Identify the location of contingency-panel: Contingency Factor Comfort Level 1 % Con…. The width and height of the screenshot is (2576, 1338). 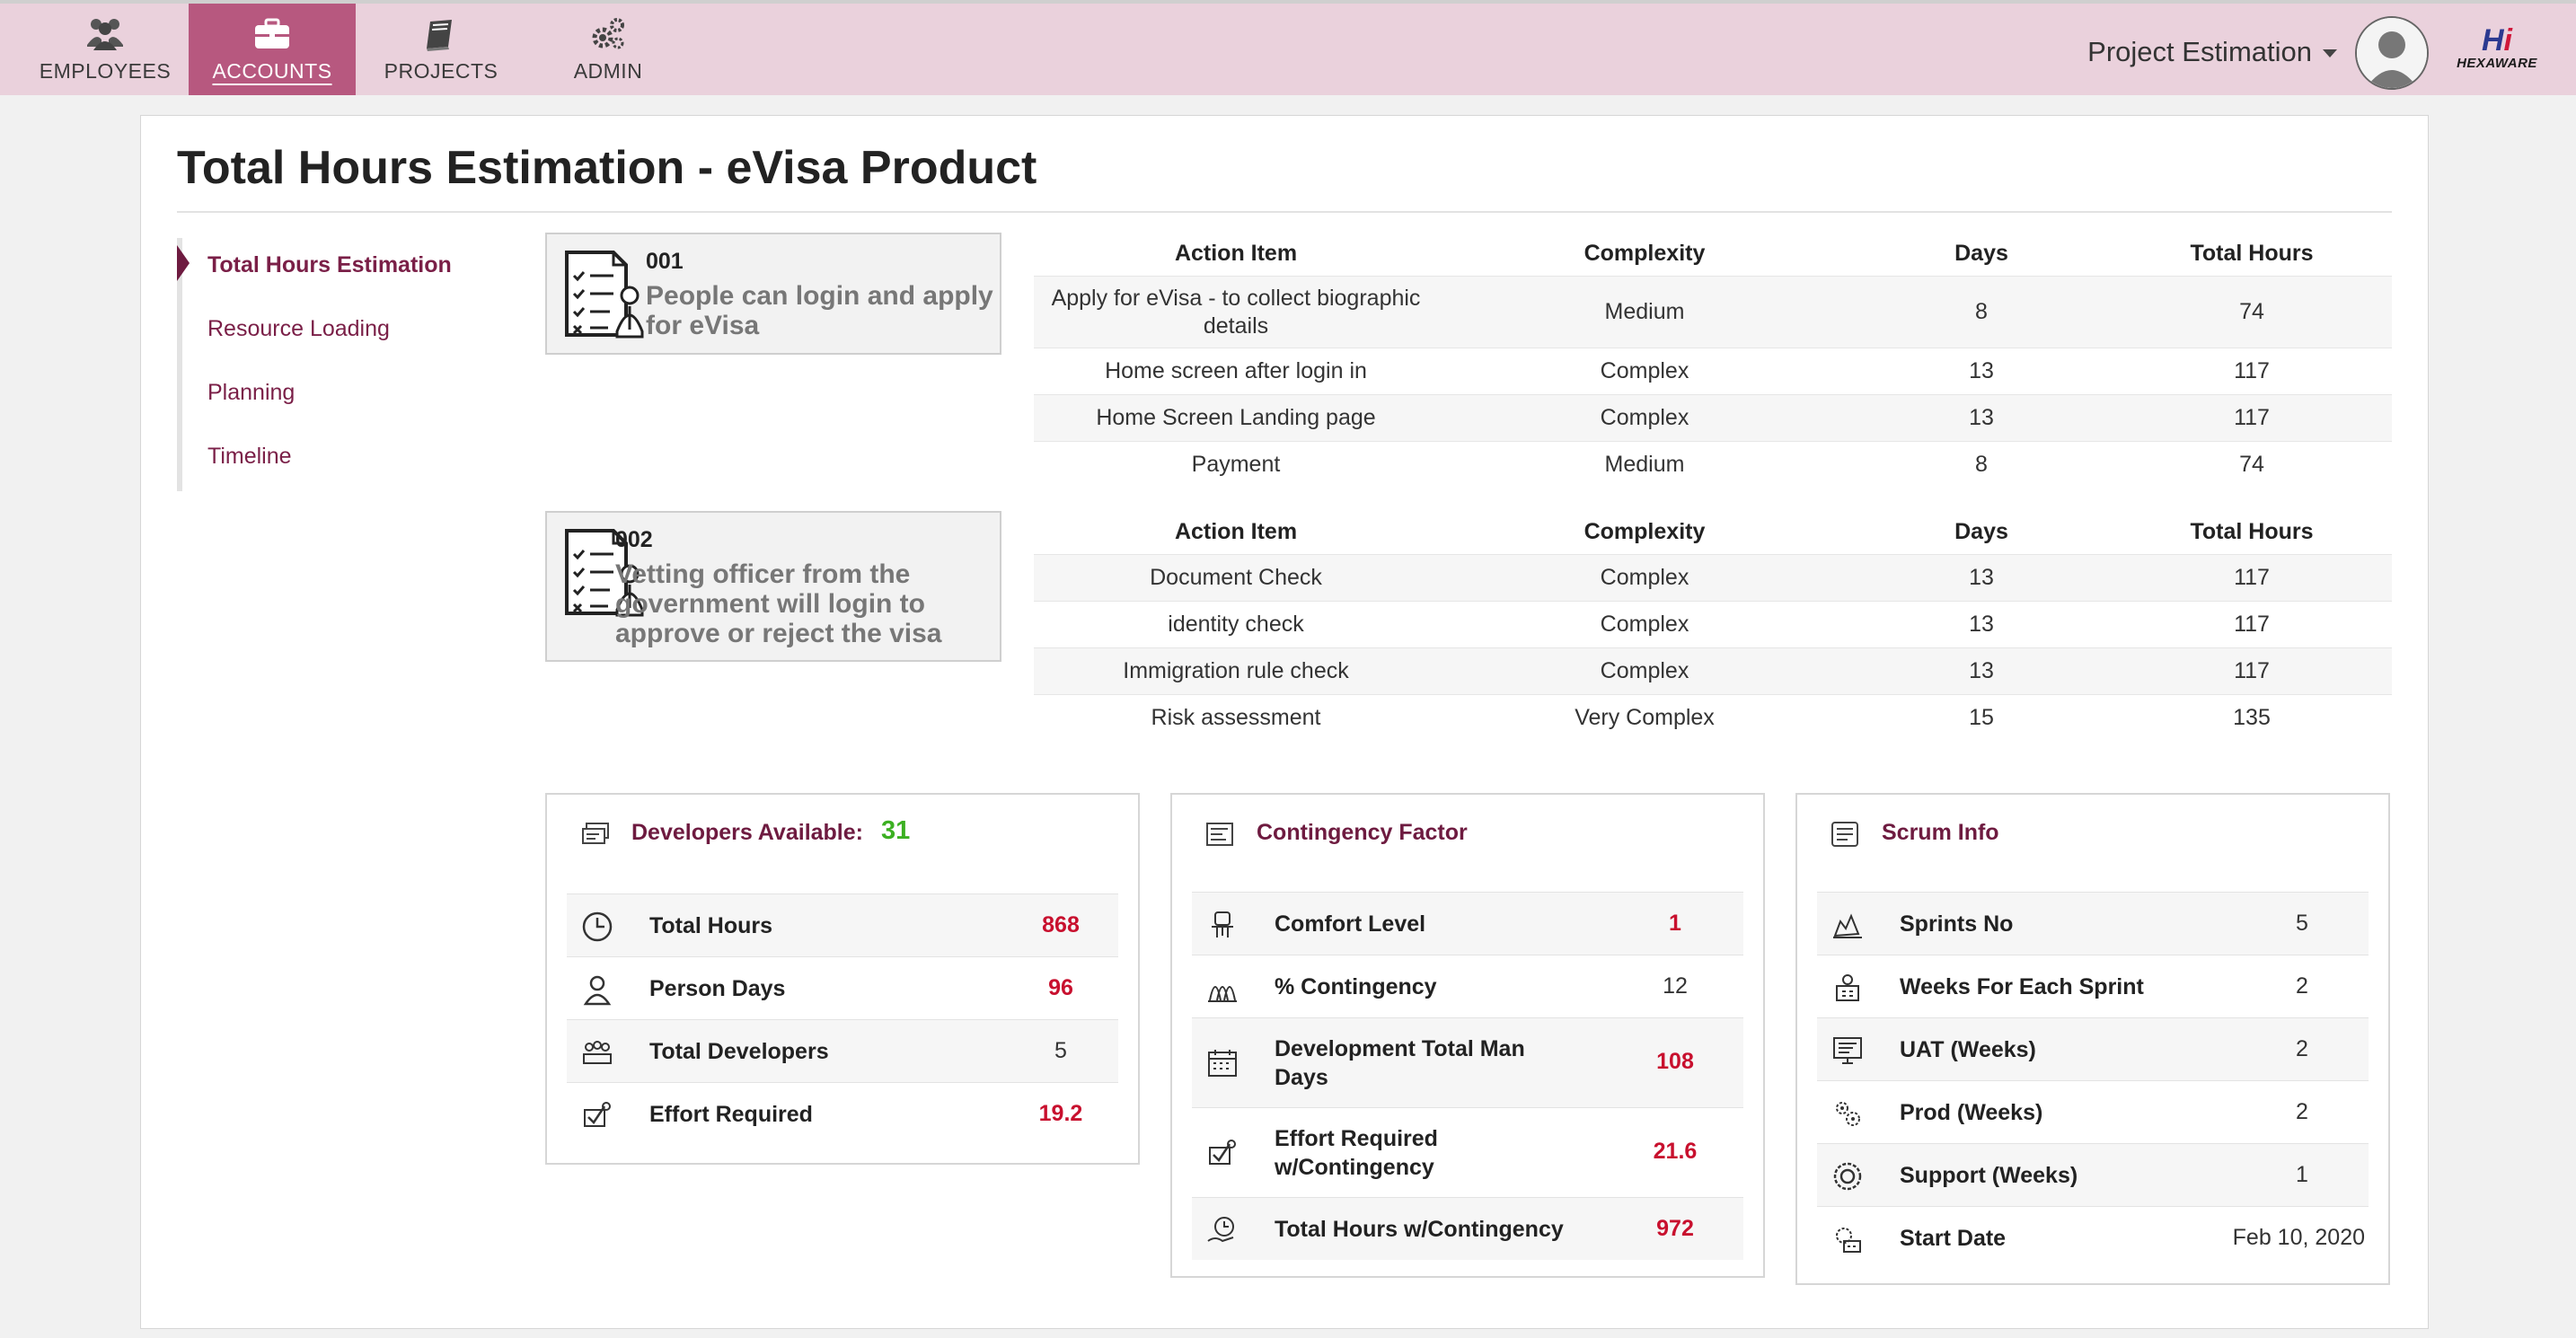
(1467, 1035).